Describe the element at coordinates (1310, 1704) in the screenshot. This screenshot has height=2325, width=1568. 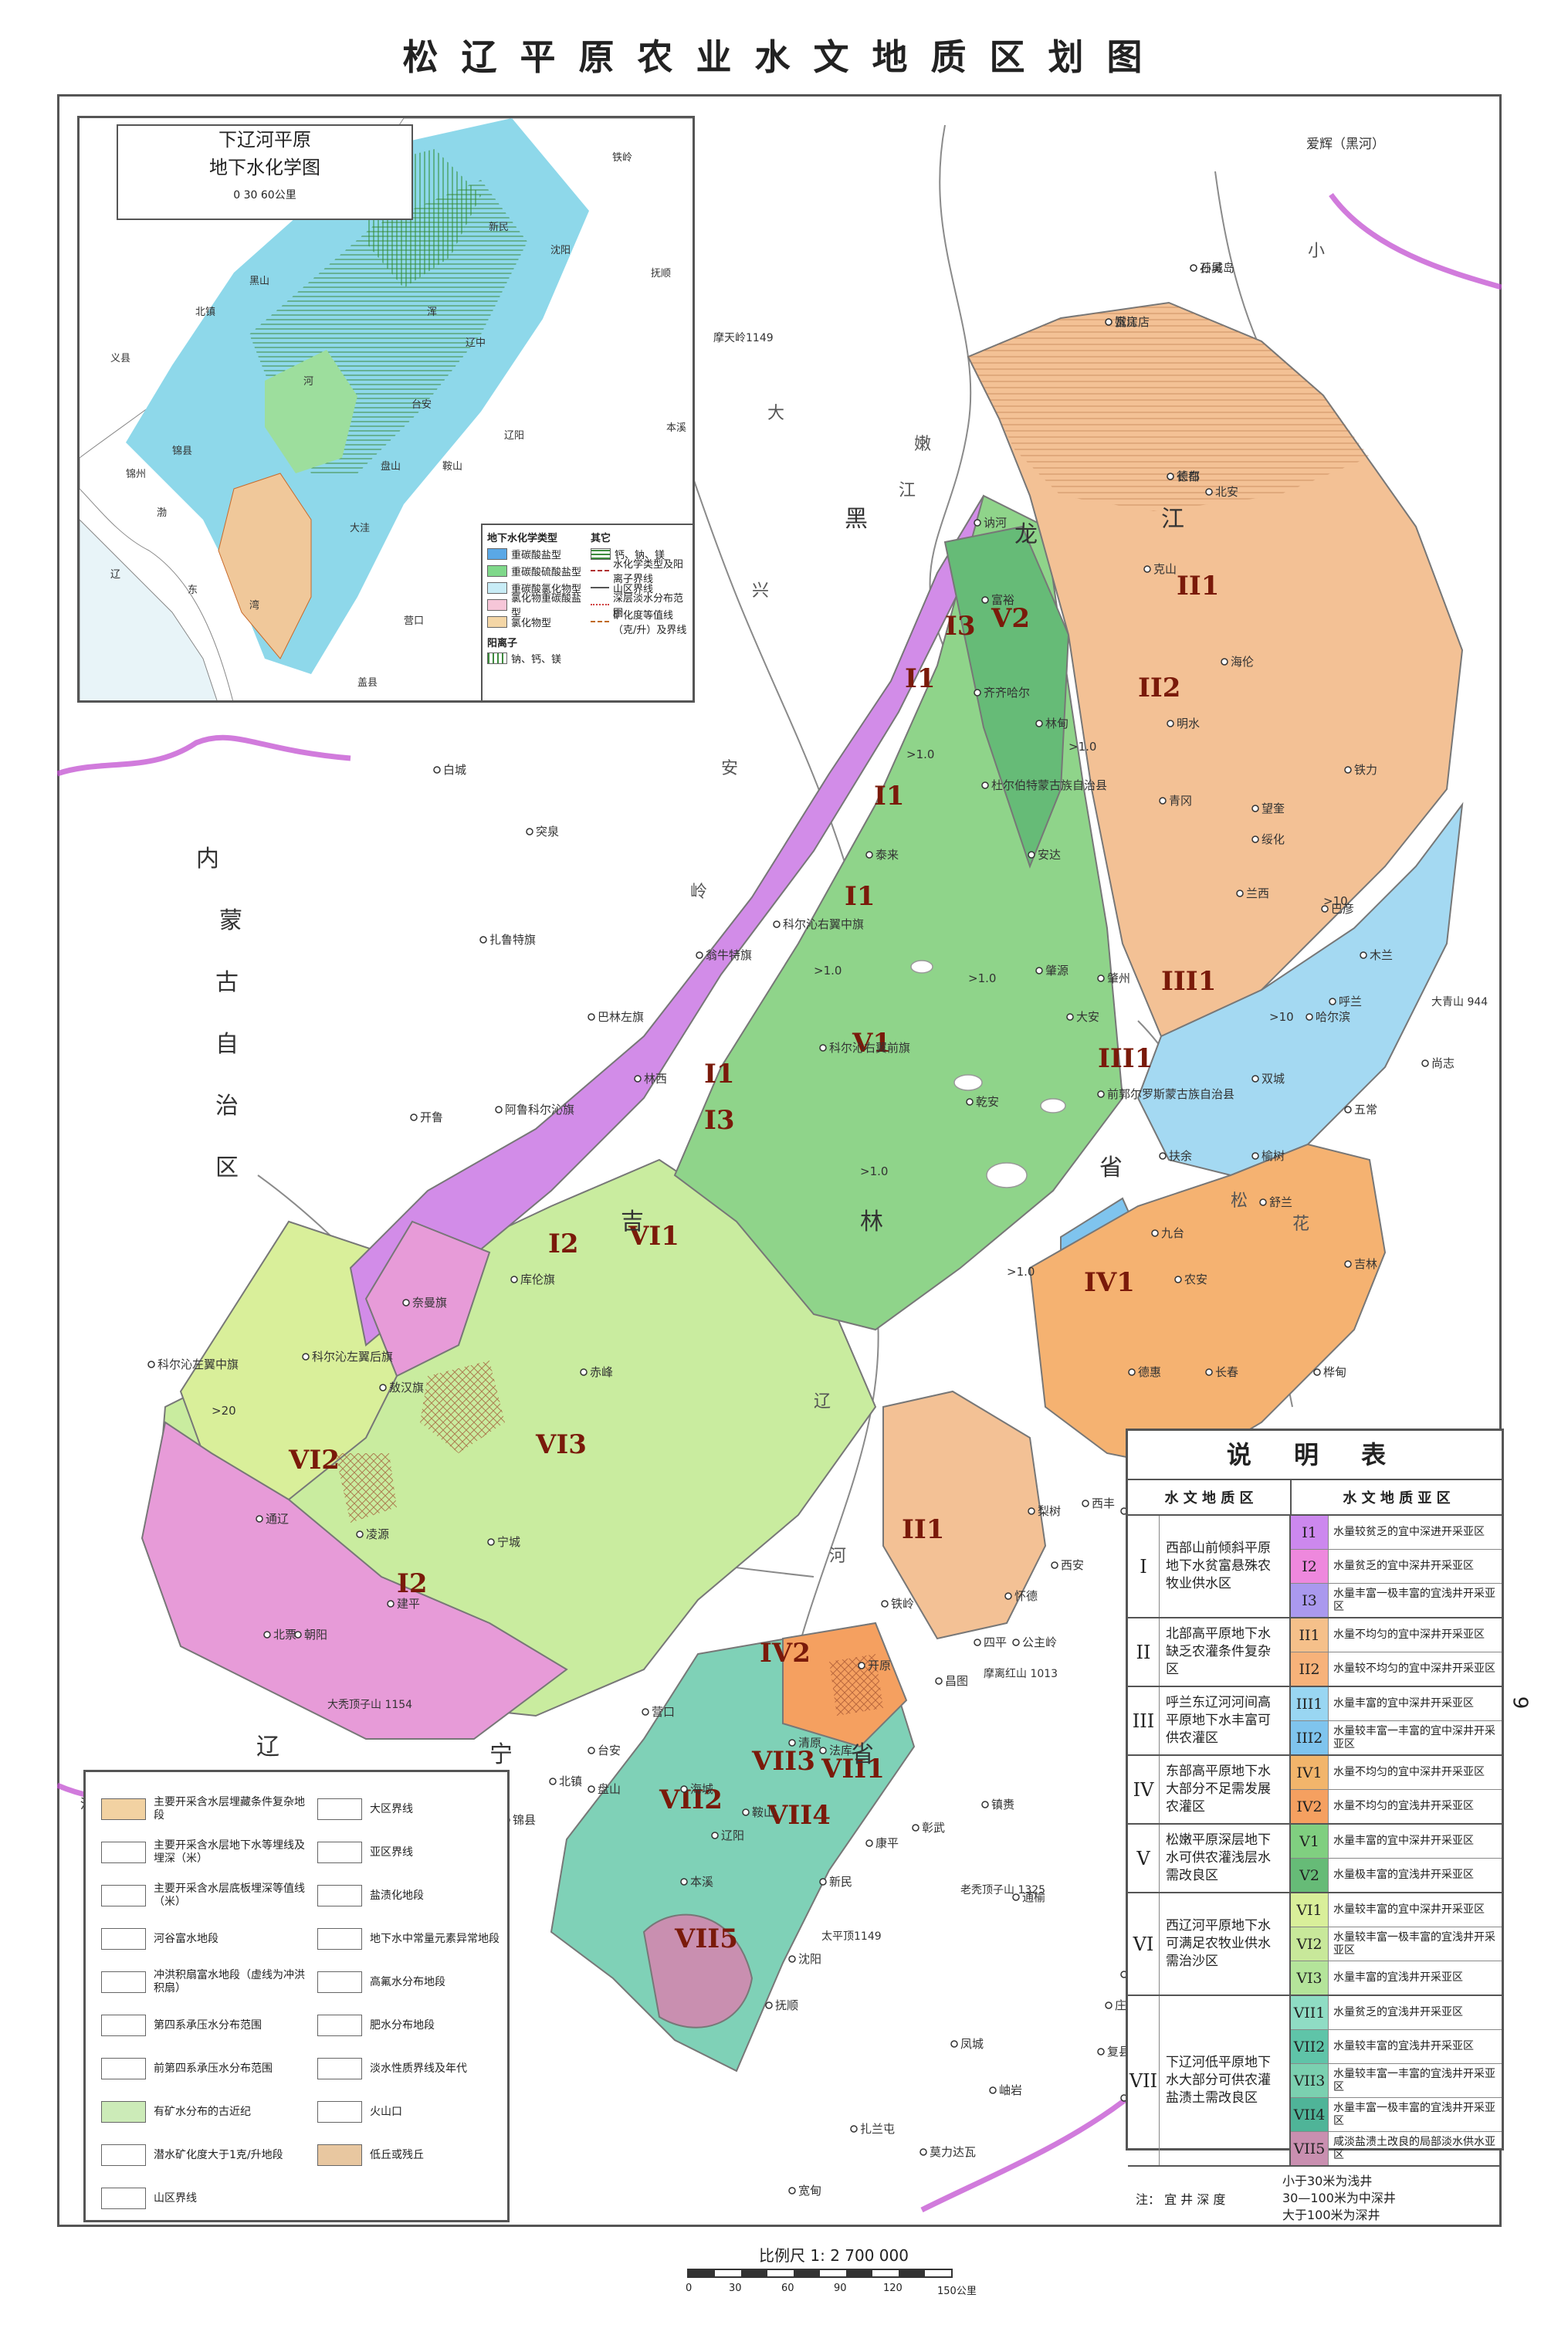
I see `subzone-code: III1` at that location.